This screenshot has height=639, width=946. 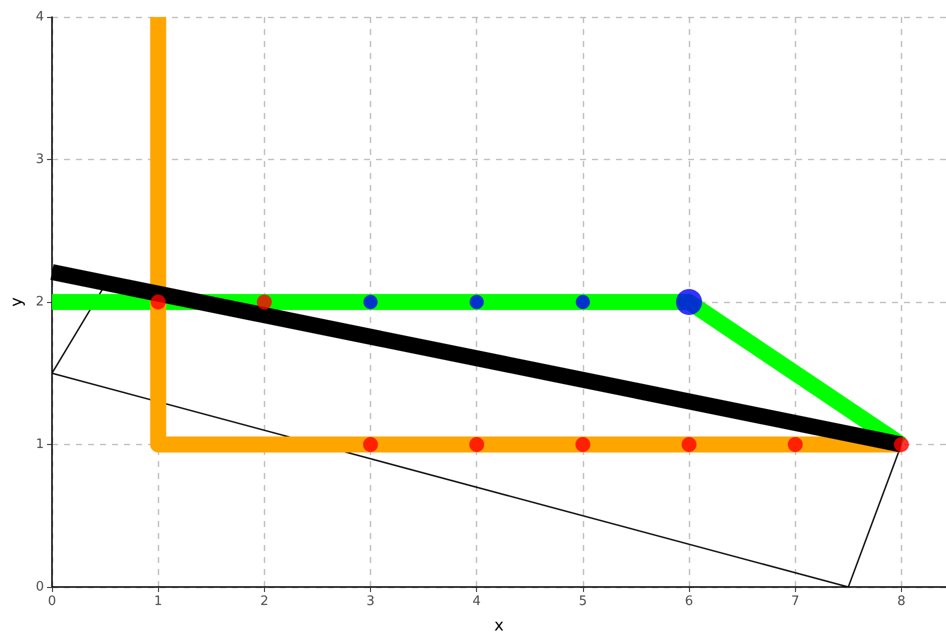 What do you see at coordinates (52, 601) in the screenshot?
I see `x-tick-label: 0` at bounding box center [52, 601].